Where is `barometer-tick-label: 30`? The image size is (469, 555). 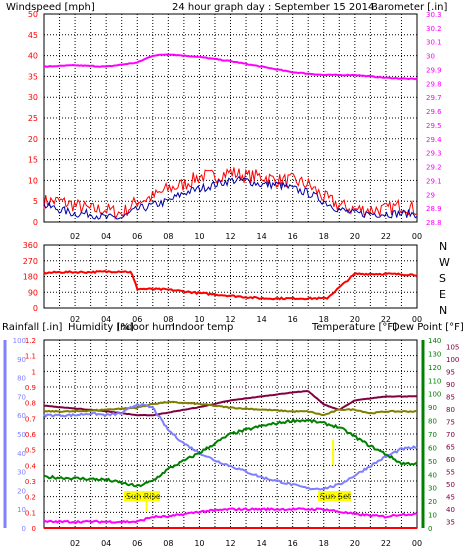 barometer-tick-label: 30 is located at coordinates (430, 57).